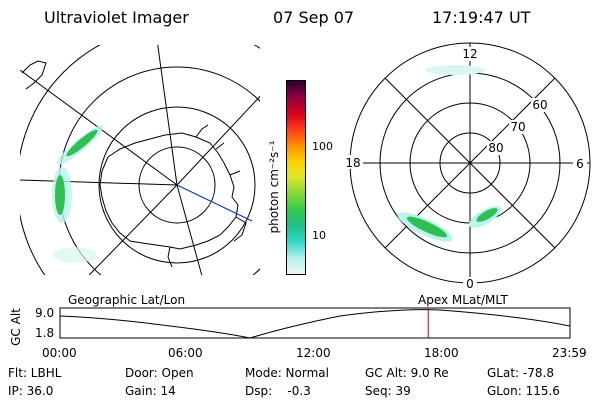 This screenshot has width=600, height=400. I want to click on coastline-detail, so click(207, 196).